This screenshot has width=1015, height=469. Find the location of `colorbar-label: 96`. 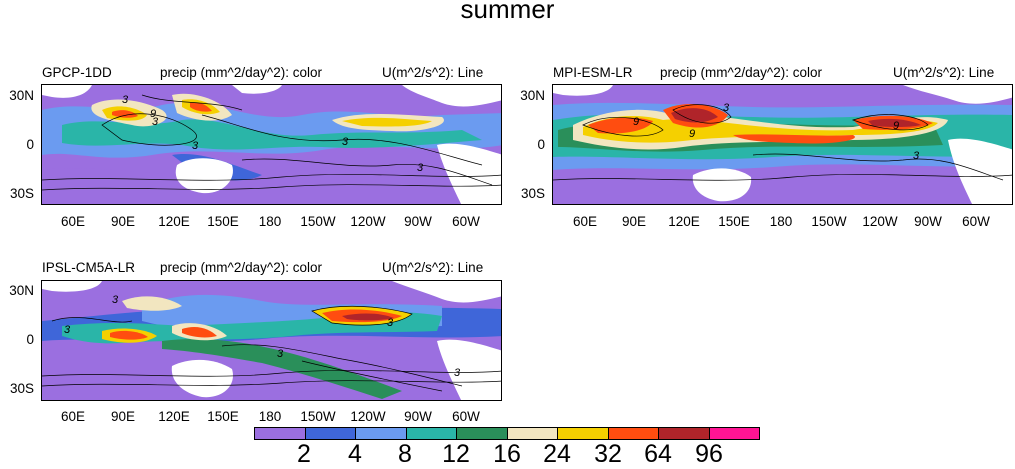

colorbar-label: 96 is located at coordinates (709, 454).